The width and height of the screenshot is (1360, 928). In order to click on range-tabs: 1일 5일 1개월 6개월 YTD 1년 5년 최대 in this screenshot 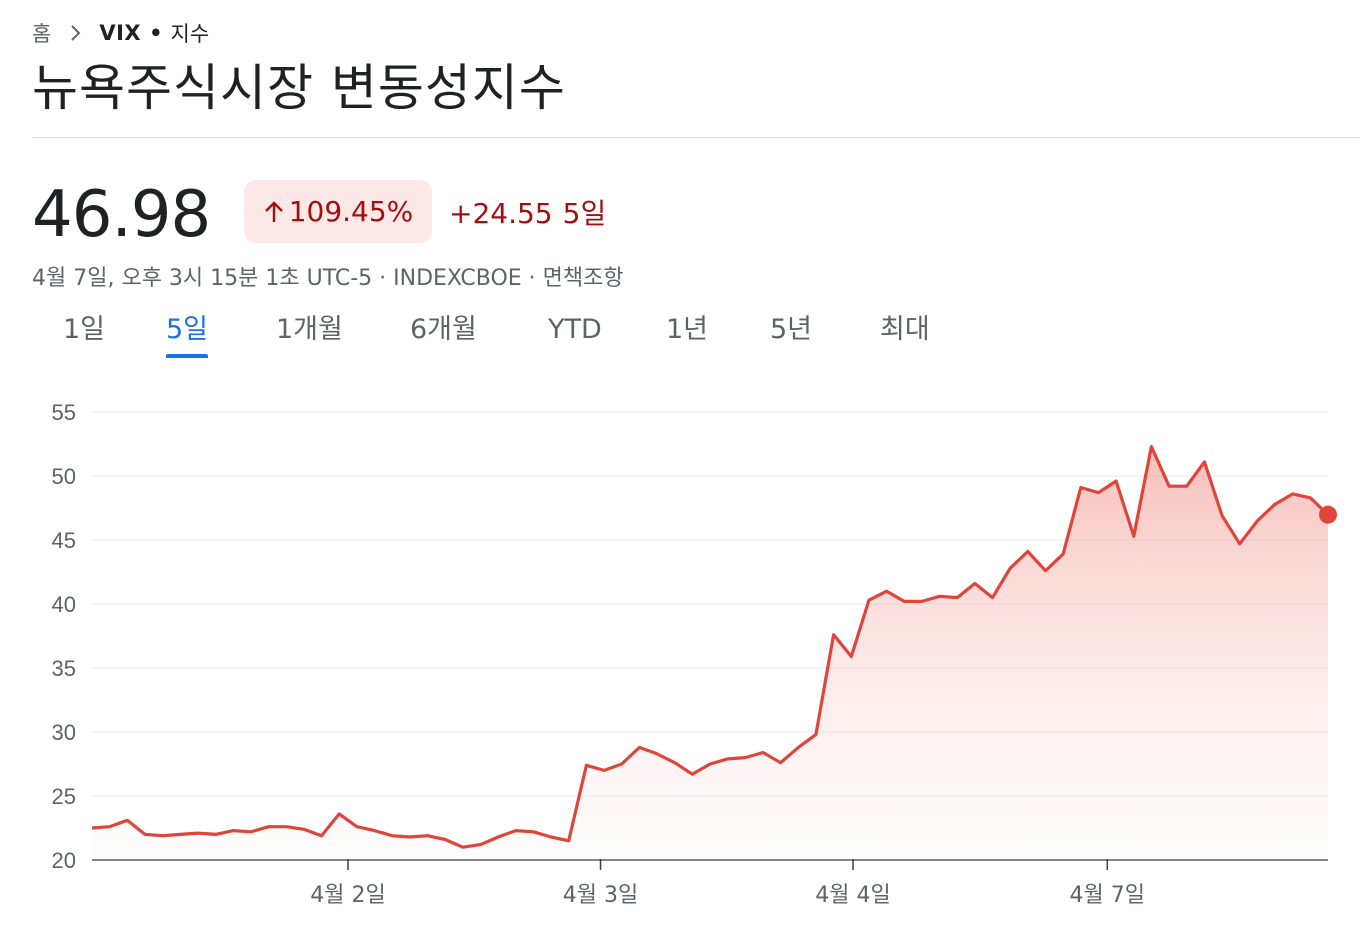, I will do `click(512, 332)`.